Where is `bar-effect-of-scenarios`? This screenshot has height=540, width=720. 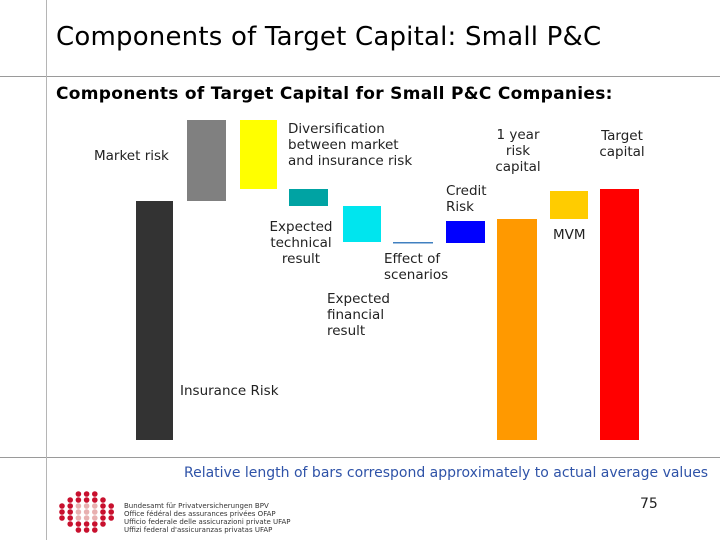
bar-effect-of-scenarios is located at coordinates (413, 243).